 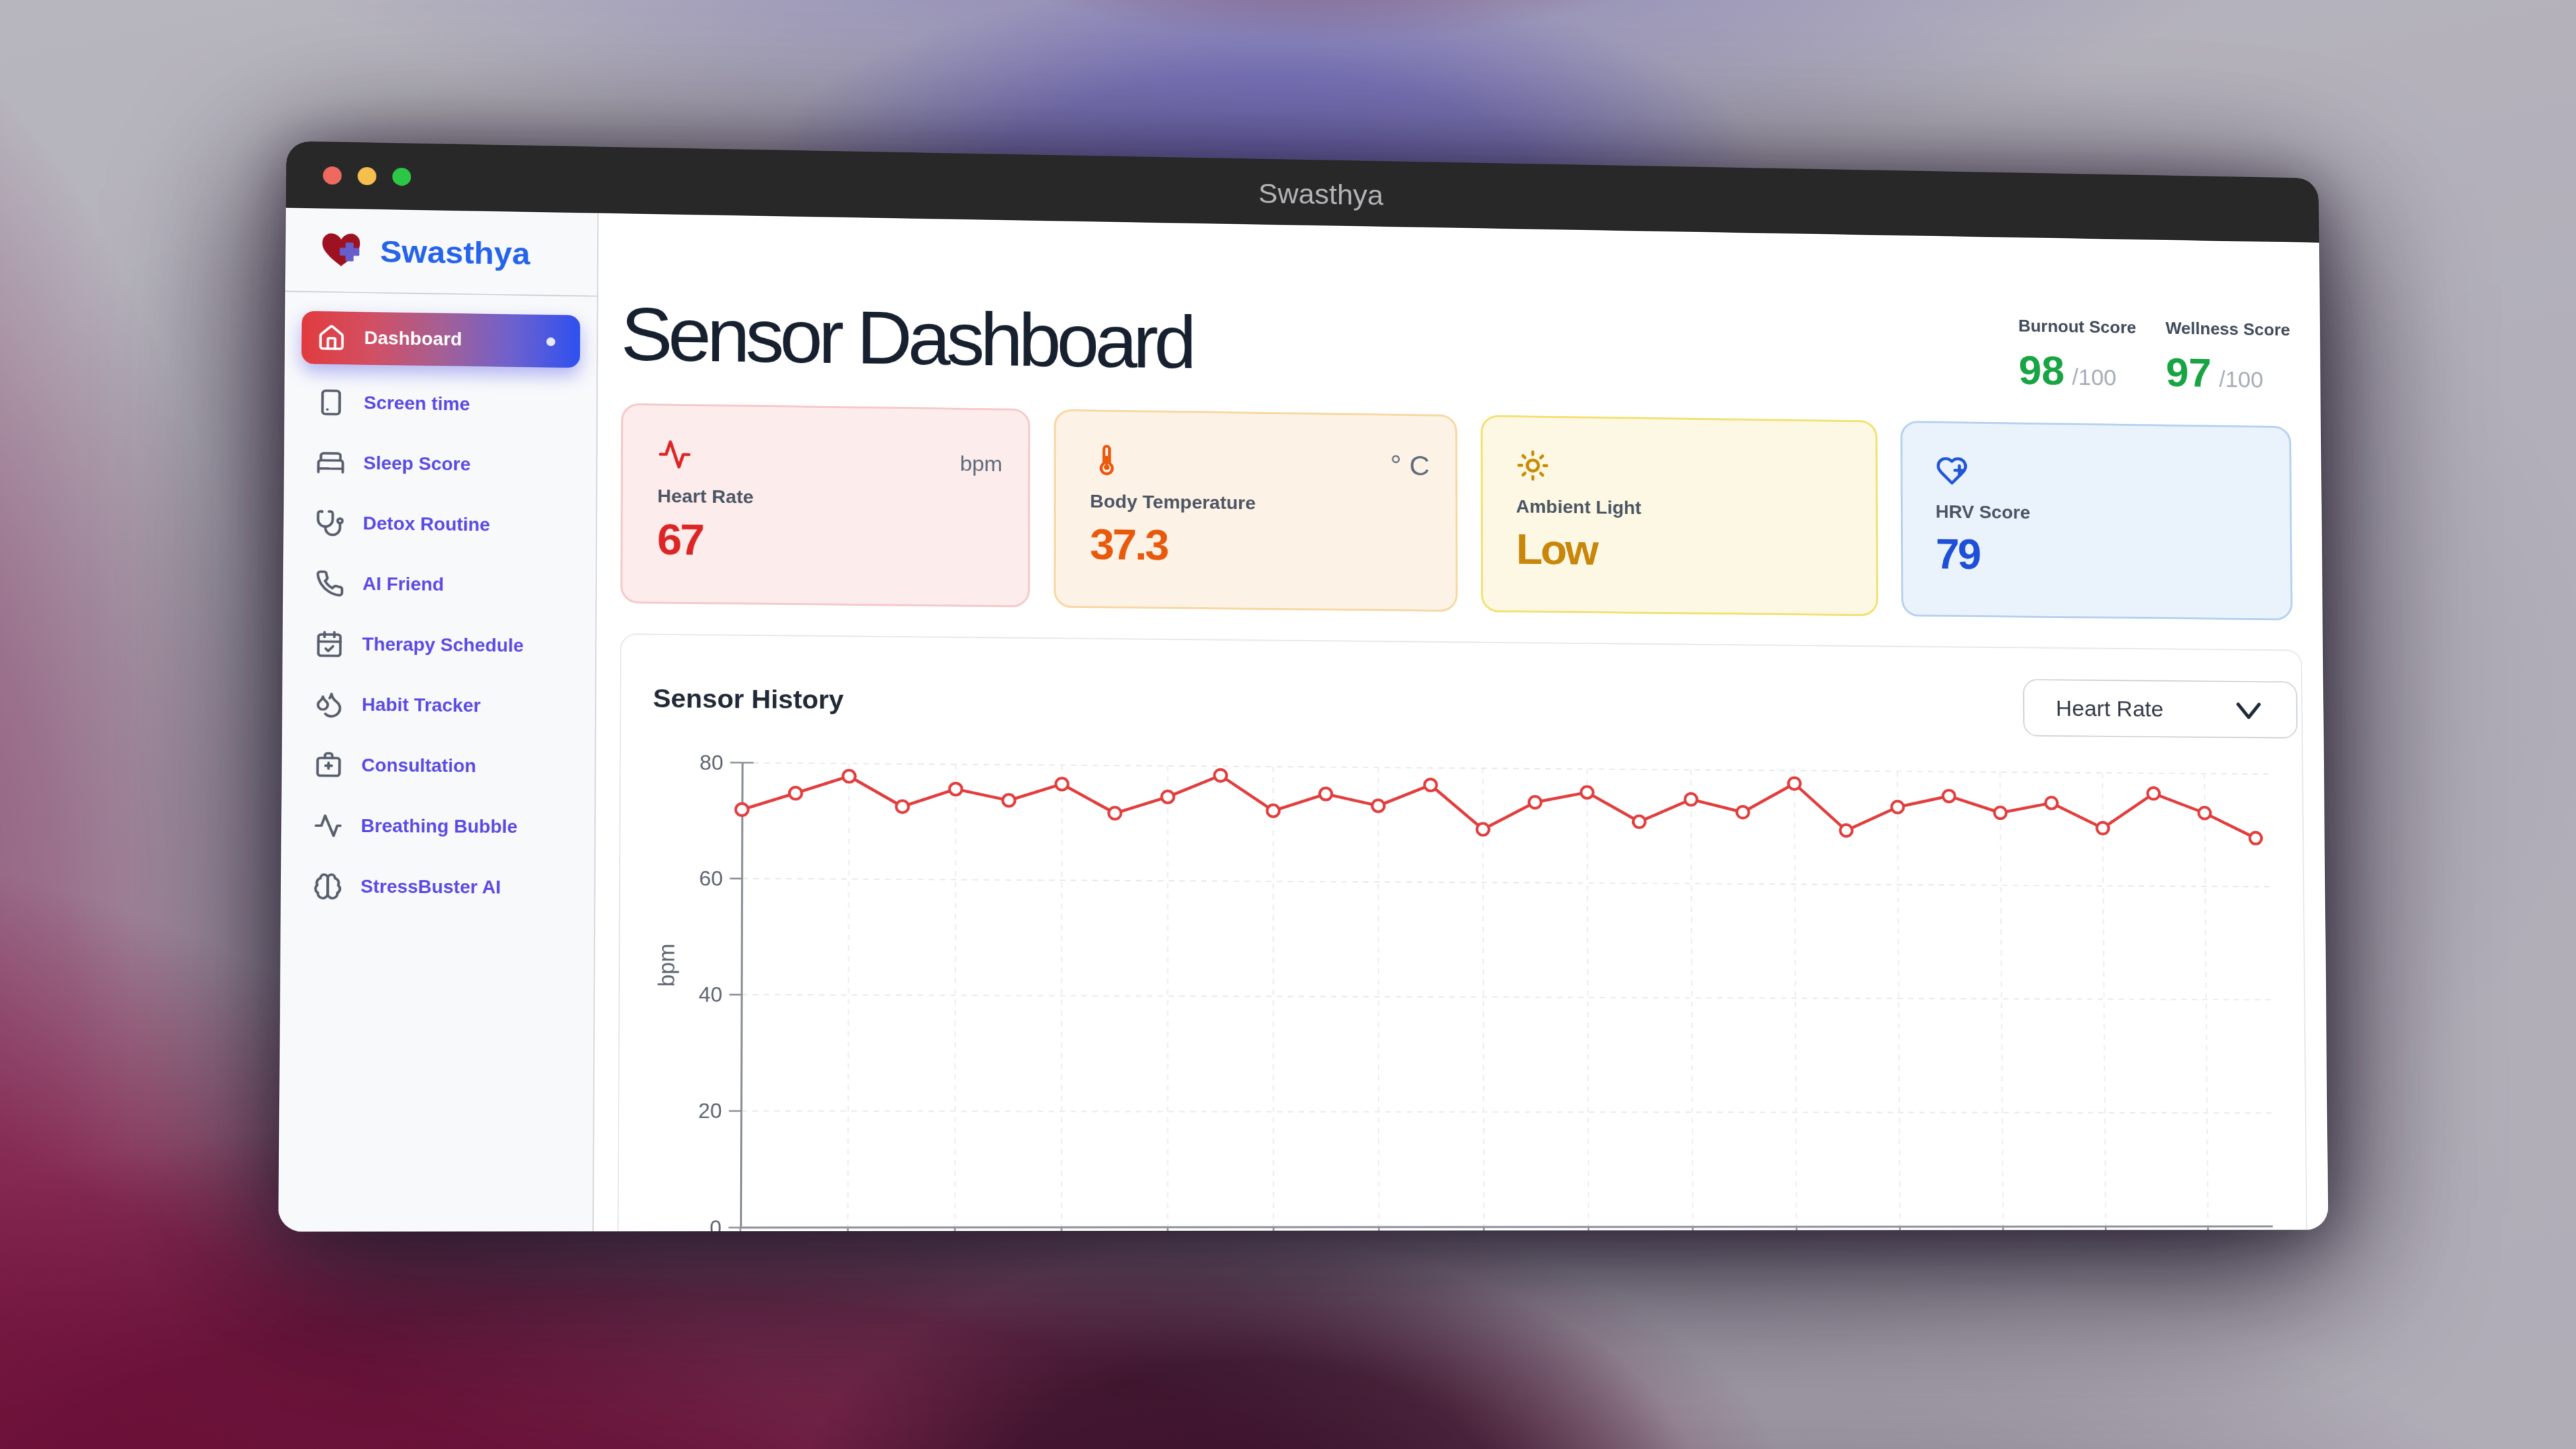 What do you see at coordinates (712, 763) in the screenshot?
I see `svg-text: 80` at bounding box center [712, 763].